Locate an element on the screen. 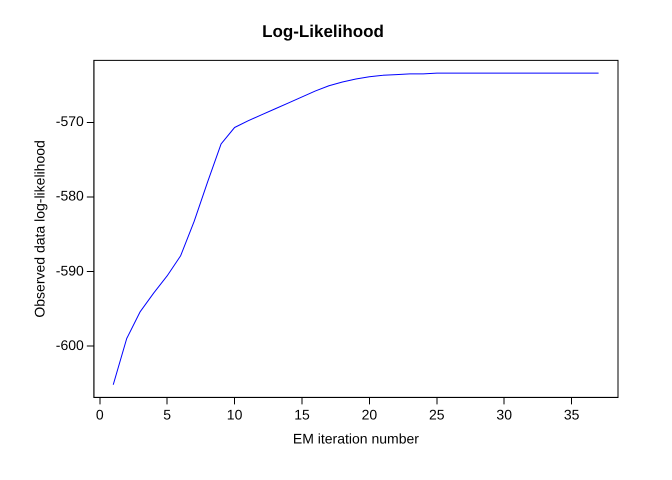 The image size is (672, 480). x-axis-title: EM iteration number is located at coordinates (356, 438).